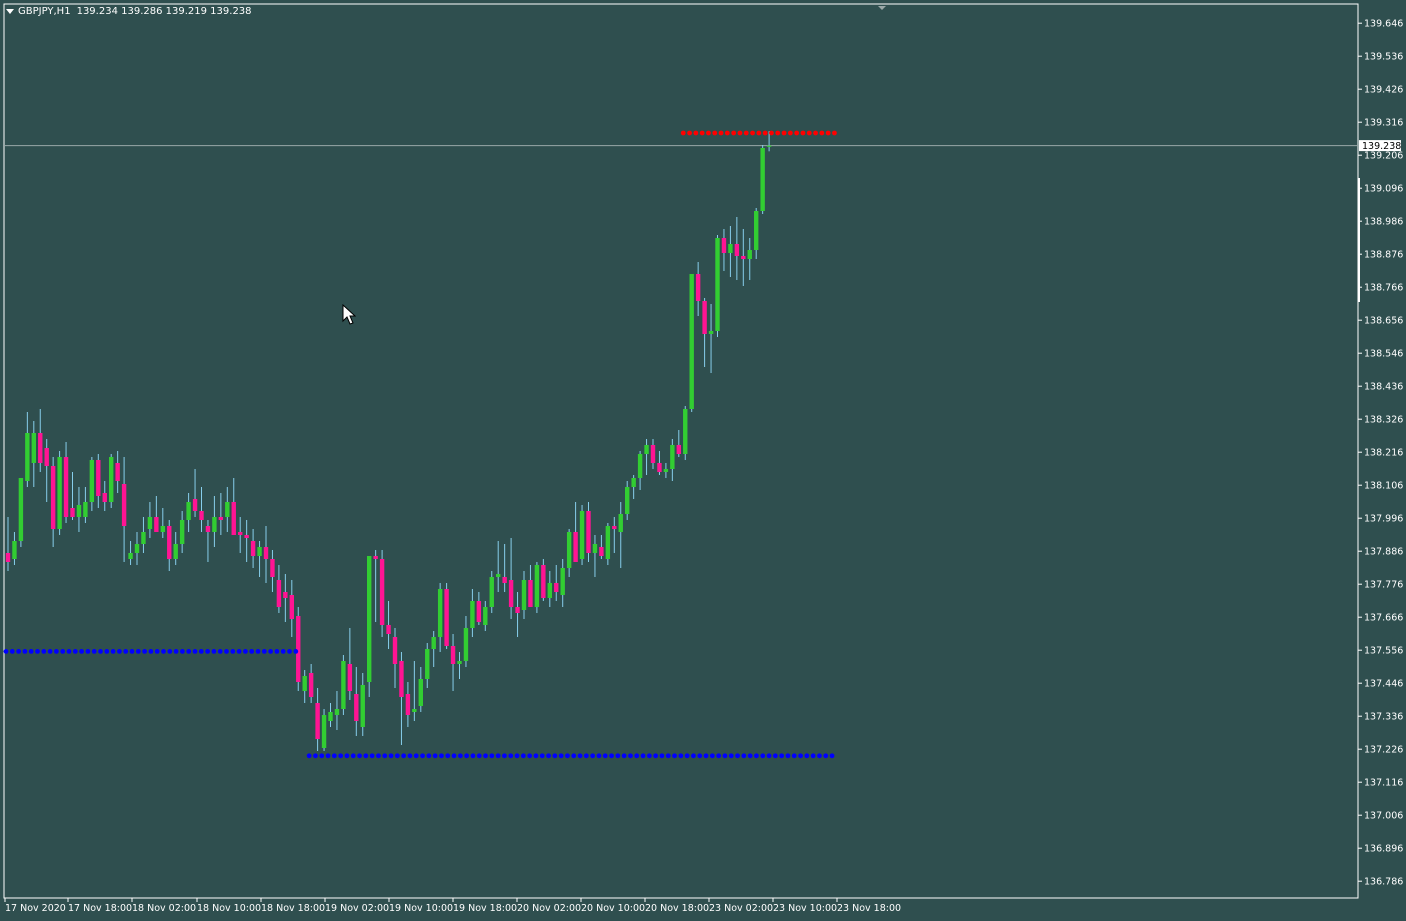 The width and height of the screenshot is (1406, 921). I want to click on y-tick-label: 137.116, so click(1383, 783).